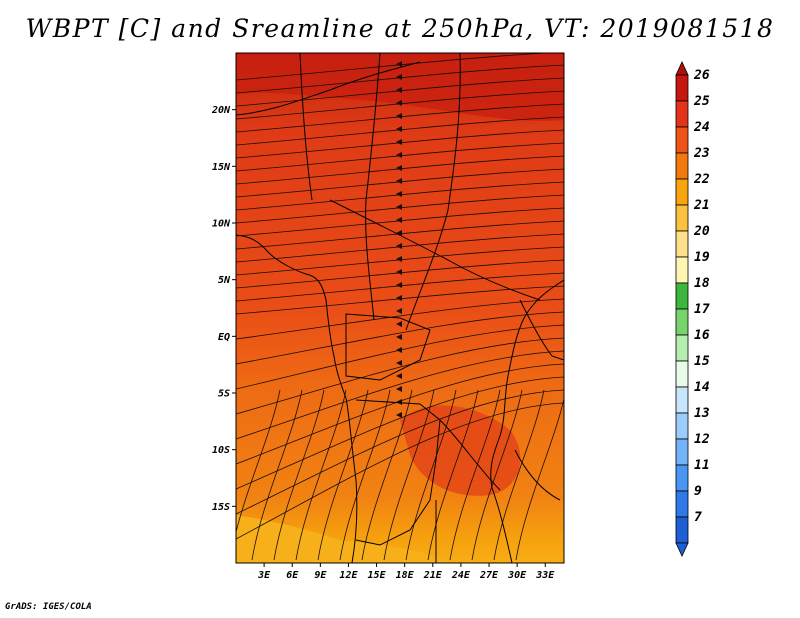 The image size is (800, 618). Describe the element at coordinates (702, 413) in the screenshot. I see `colorbar-label: 13` at that location.